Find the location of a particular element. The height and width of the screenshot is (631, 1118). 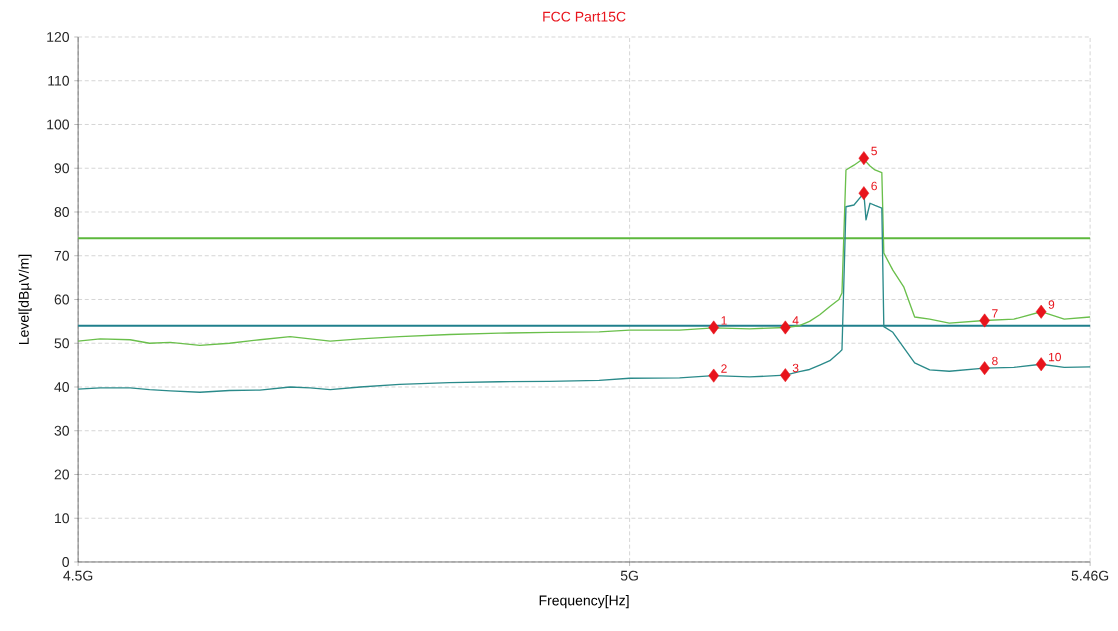

annotation: 4 is located at coordinates (795, 320).